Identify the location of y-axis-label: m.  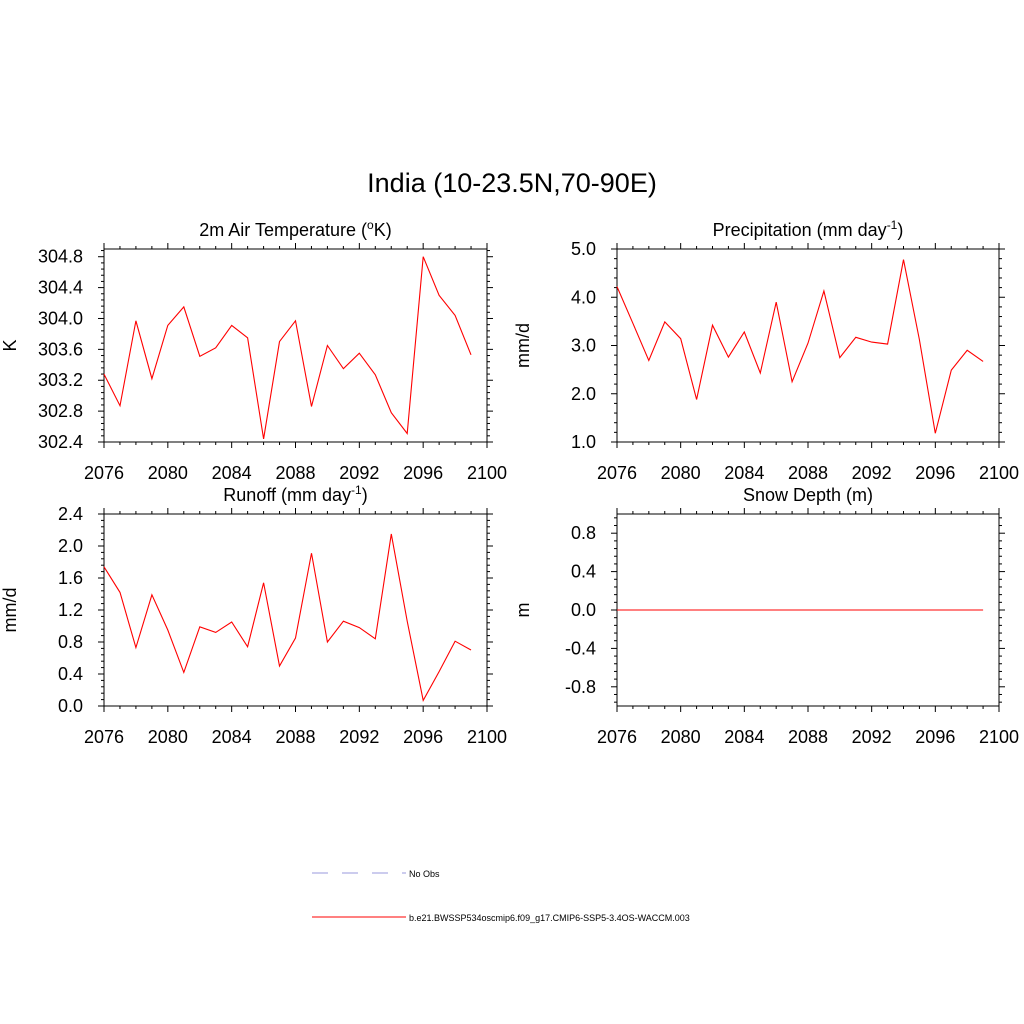
(523, 610).